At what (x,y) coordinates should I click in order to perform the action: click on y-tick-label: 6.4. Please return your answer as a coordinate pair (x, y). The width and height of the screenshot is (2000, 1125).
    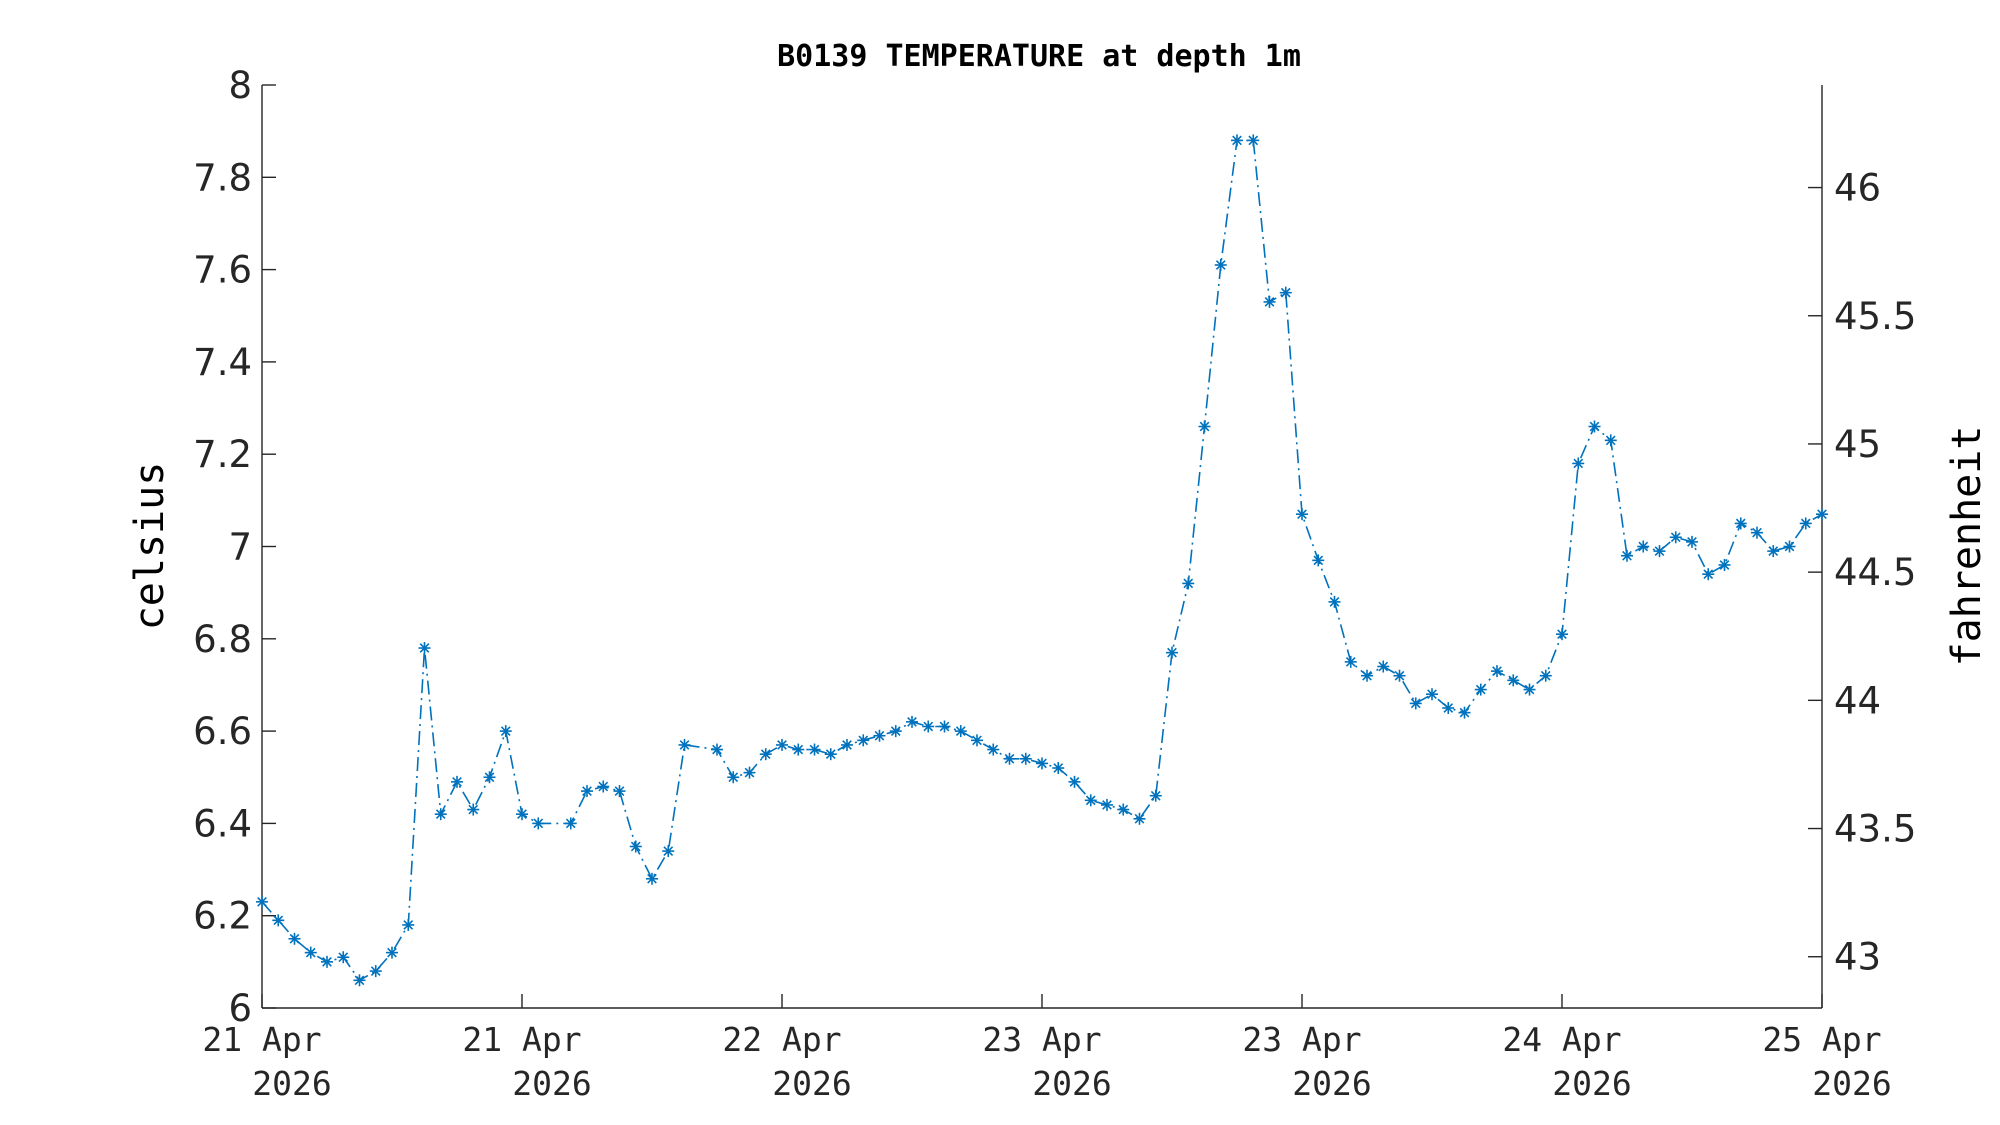
    Looking at the image, I should click on (222, 823).